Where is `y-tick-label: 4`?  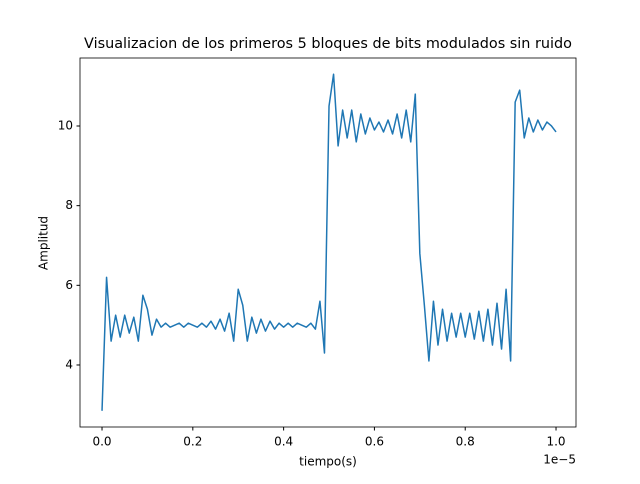
y-tick-label: 4 is located at coordinates (69, 364).